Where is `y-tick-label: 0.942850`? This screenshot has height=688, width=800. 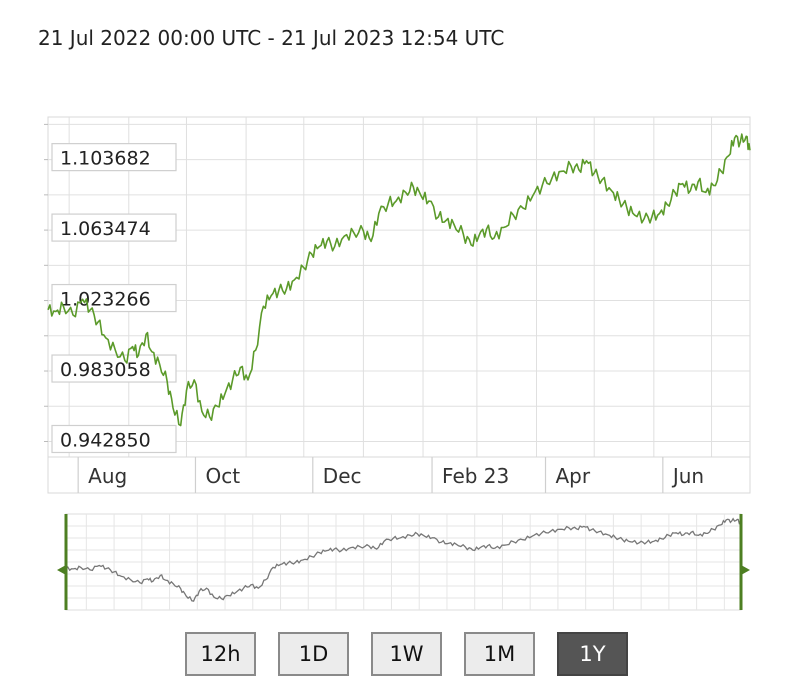
y-tick-label: 0.942850 is located at coordinates (114, 439).